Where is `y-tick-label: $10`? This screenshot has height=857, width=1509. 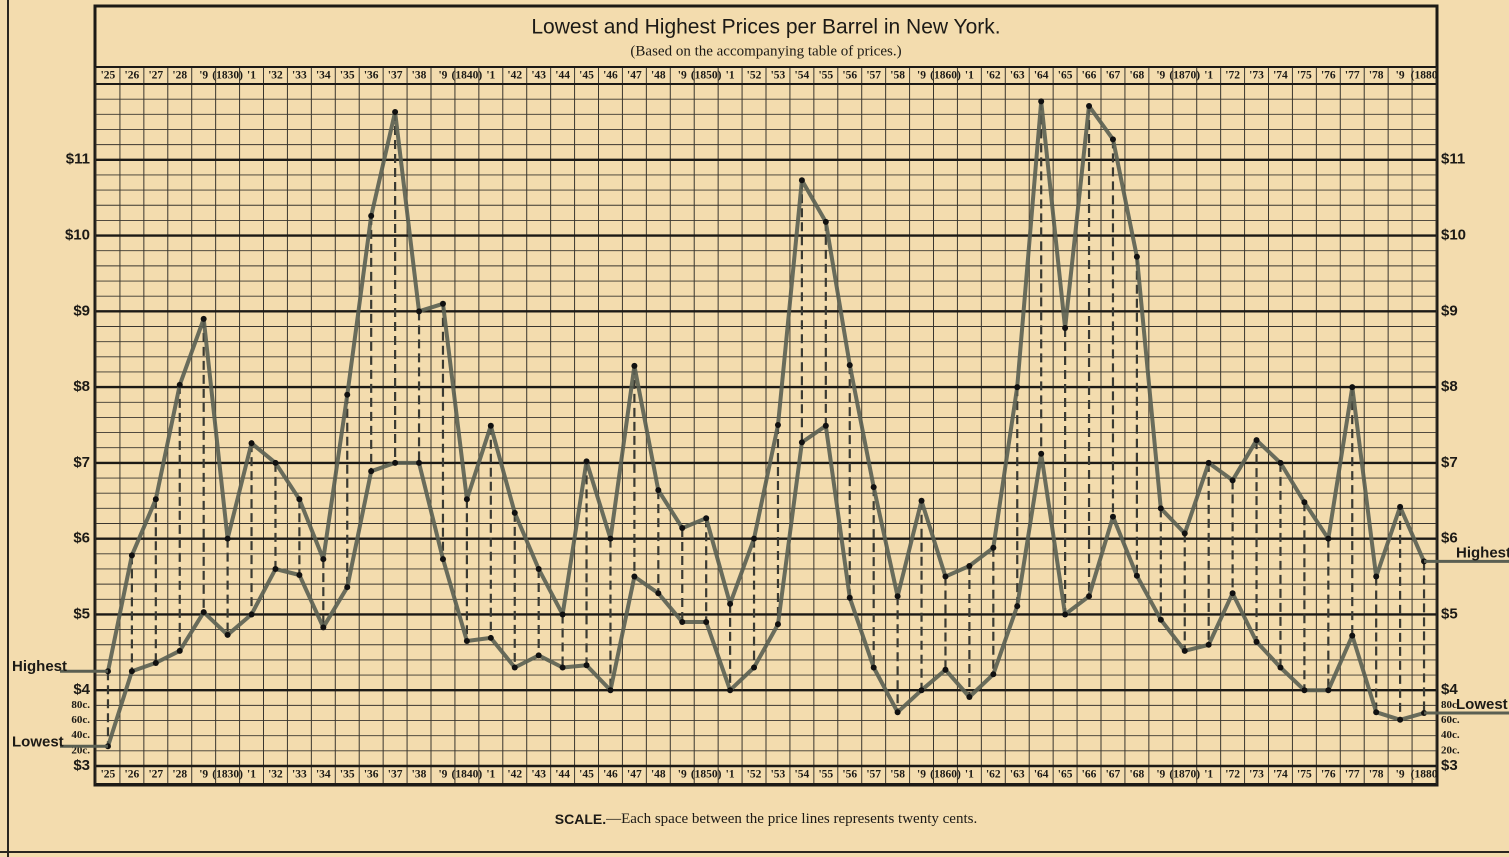 y-tick-label: $10 is located at coordinates (77, 235).